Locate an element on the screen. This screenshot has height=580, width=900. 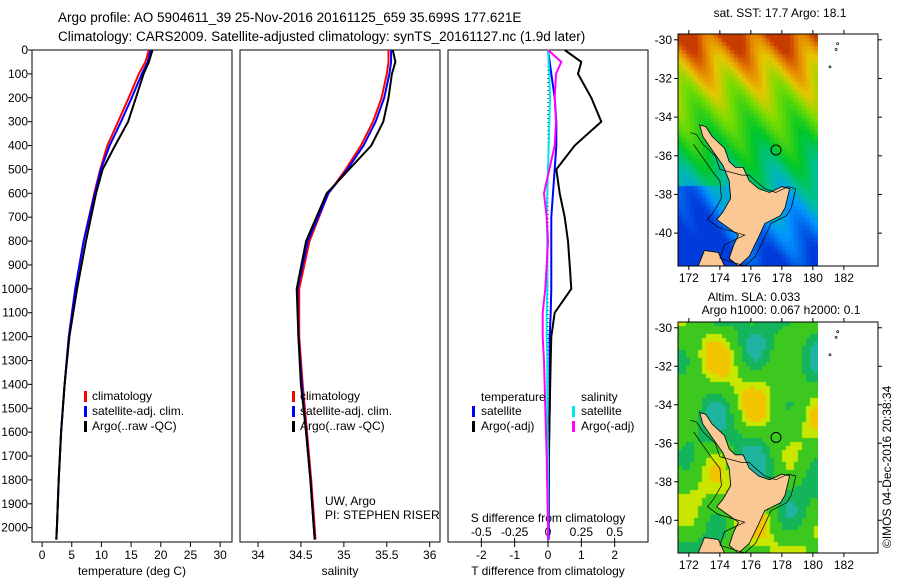
x-tick-label: 35.5 is located at coordinates (387, 555).